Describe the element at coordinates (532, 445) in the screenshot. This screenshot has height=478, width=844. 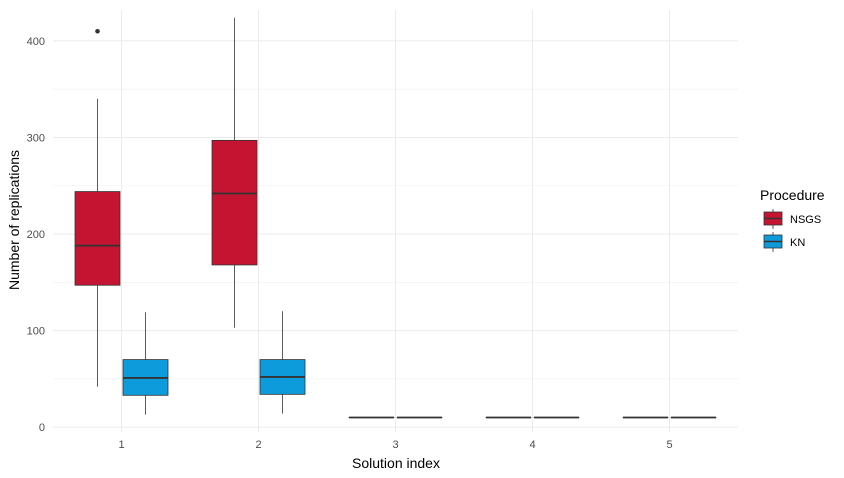
I see `x-tick-label: 4` at that location.